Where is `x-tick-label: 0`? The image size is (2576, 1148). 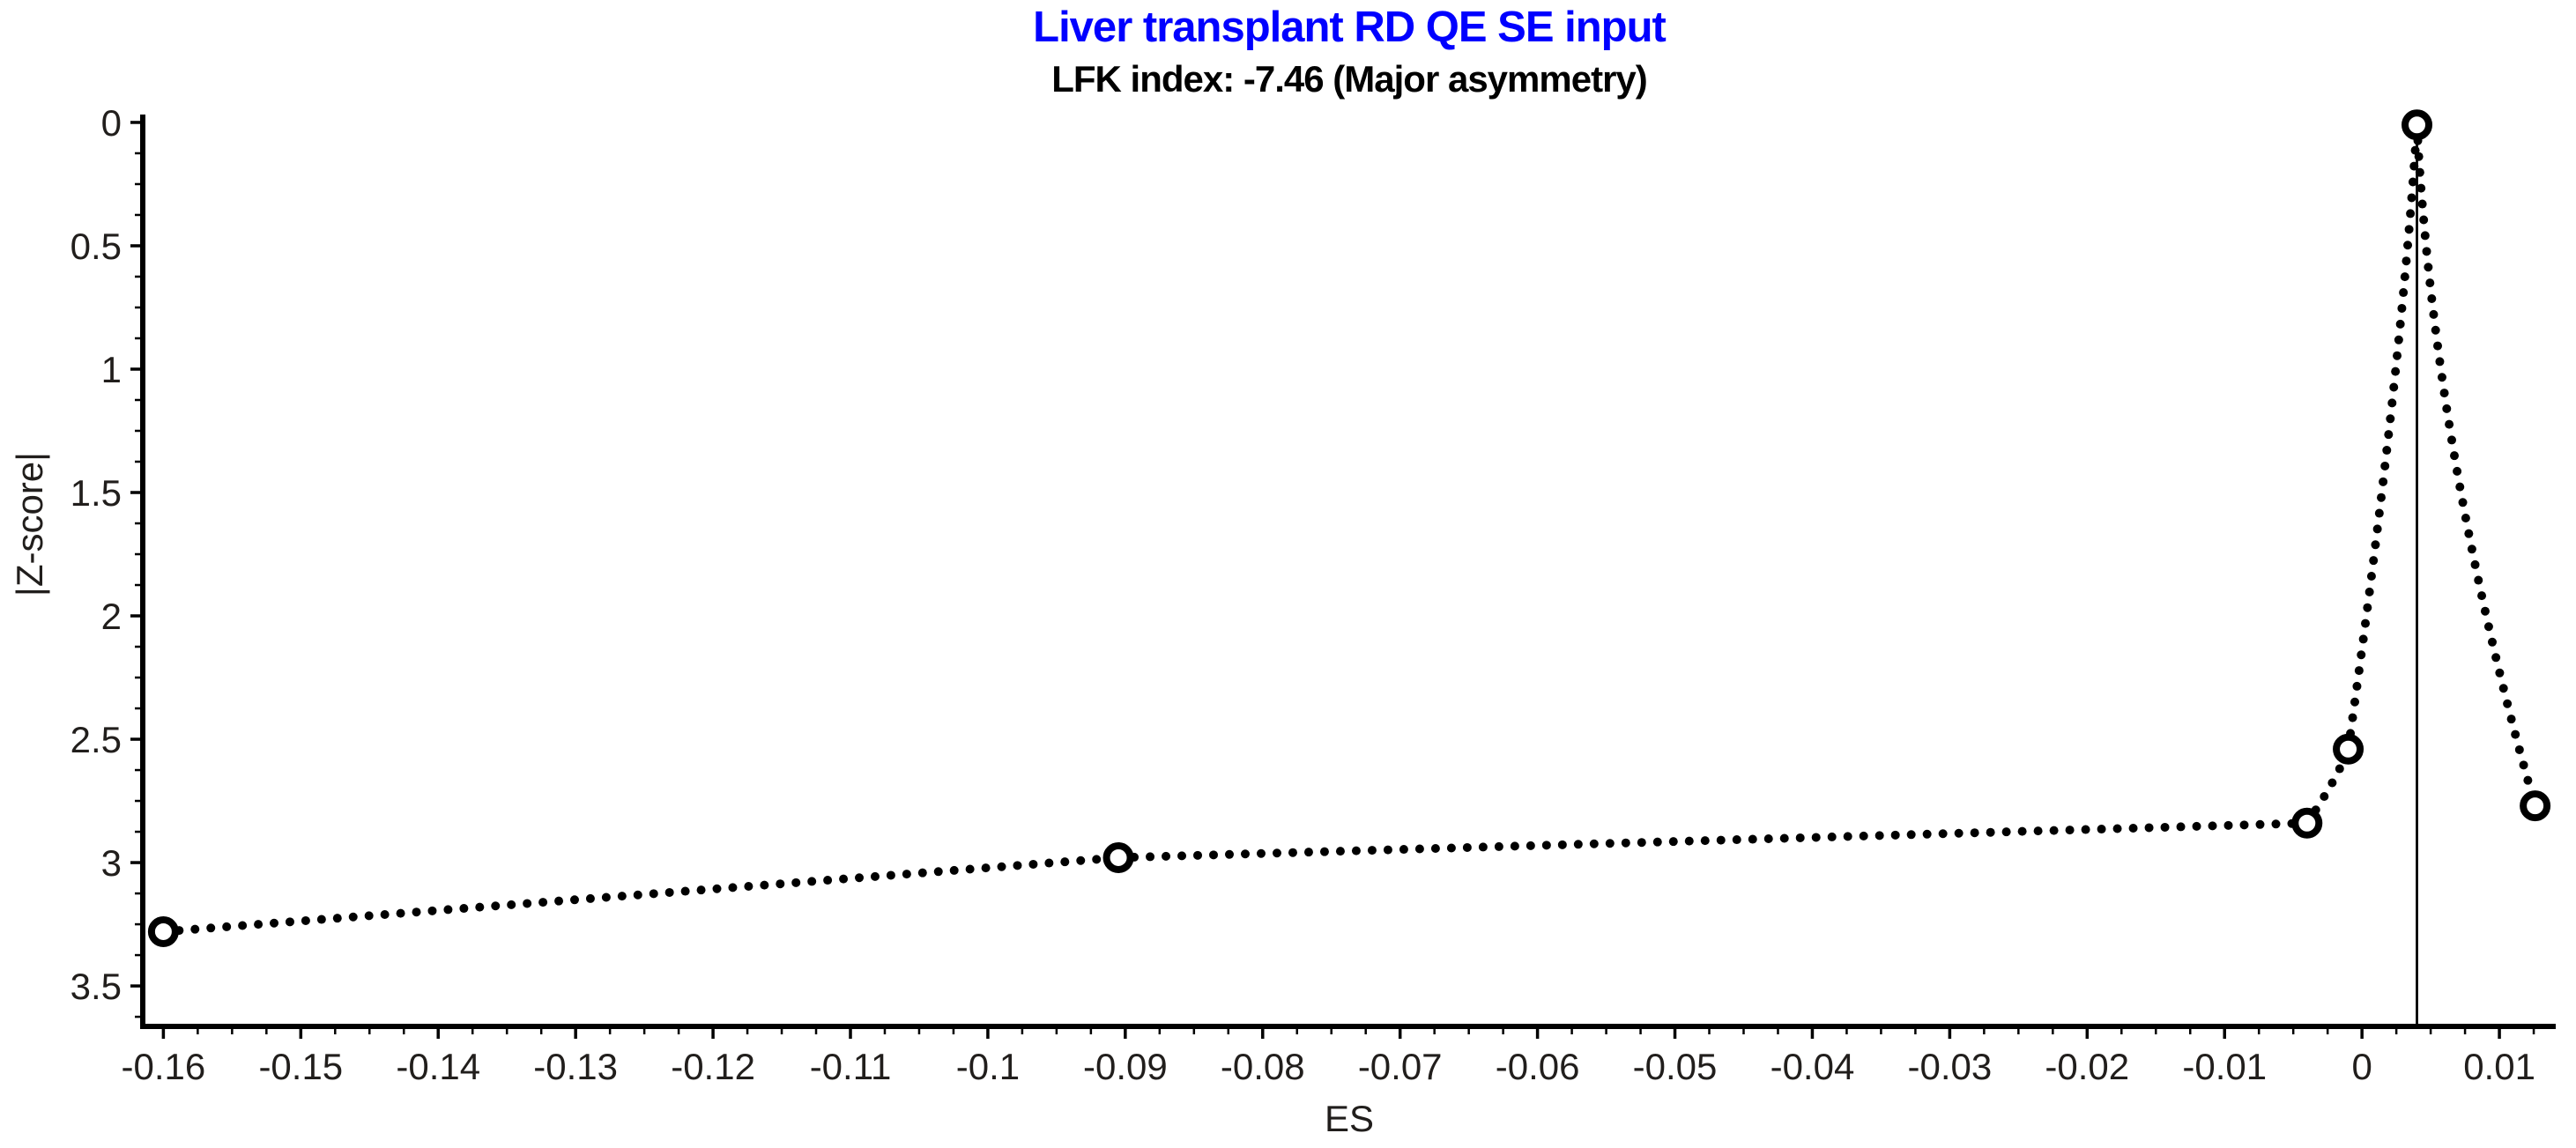
x-tick-label: 0 is located at coordinates (2361, 1066).